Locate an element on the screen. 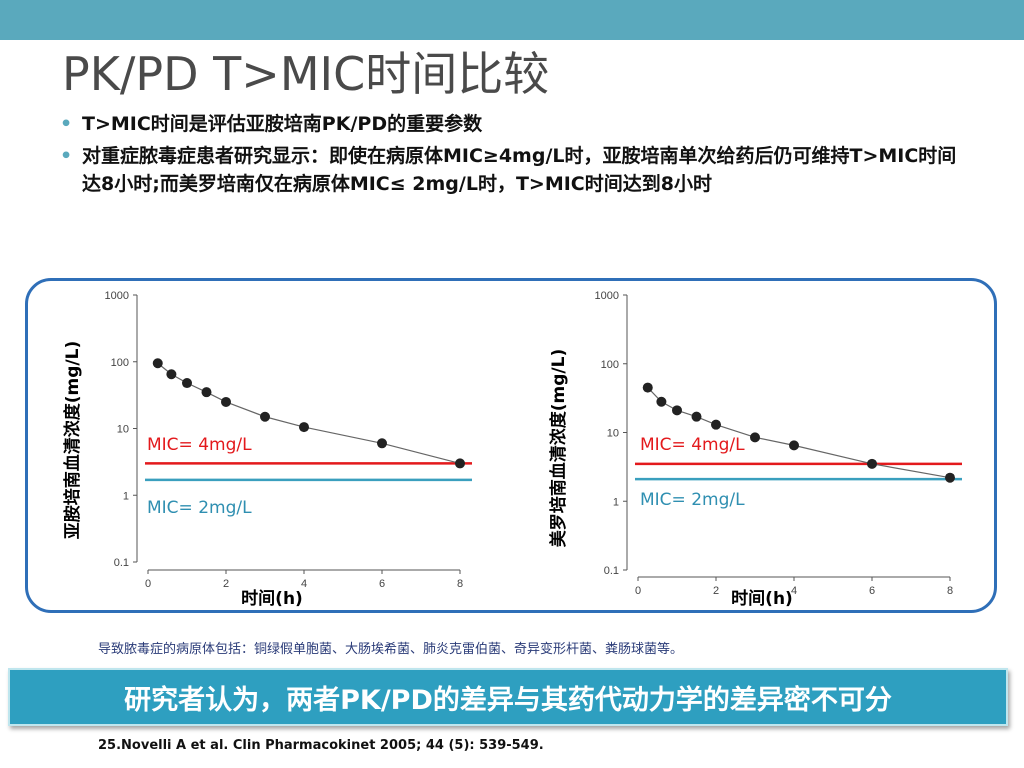 Image resolution: width=1024 pixels, height=768 pixels. conclusion-text: 研究者认为，两者PK/PD的差异与其药代动力学的差异密不可分 is located at coordinates (508, 700).